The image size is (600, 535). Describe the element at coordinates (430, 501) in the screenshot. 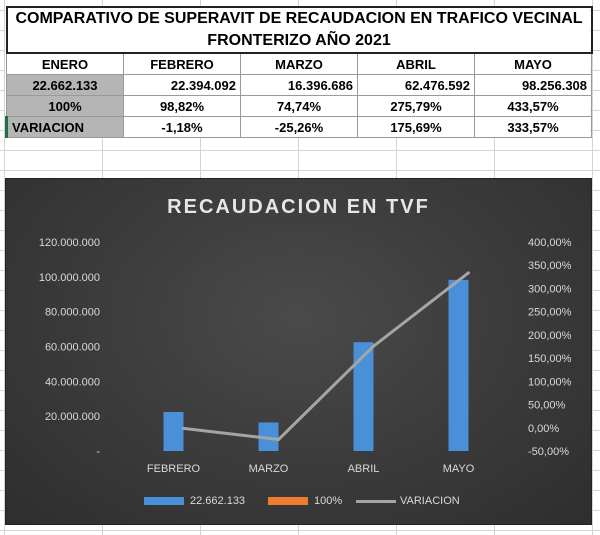

I see `legend-label-variation: VARIACION` at that location.